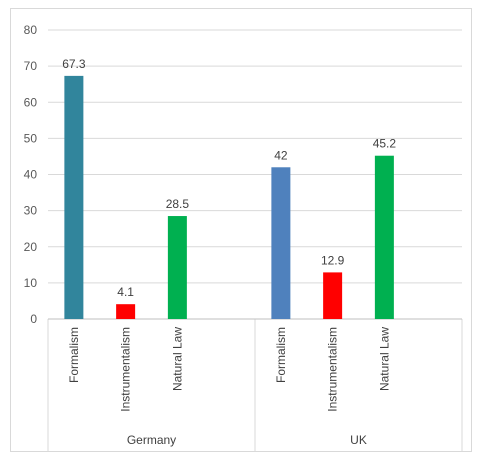 The image size is (477, 455). Describe the element at coordinates (31, 138) in the screenshot. I see `y-tick-label: 50` at that location.